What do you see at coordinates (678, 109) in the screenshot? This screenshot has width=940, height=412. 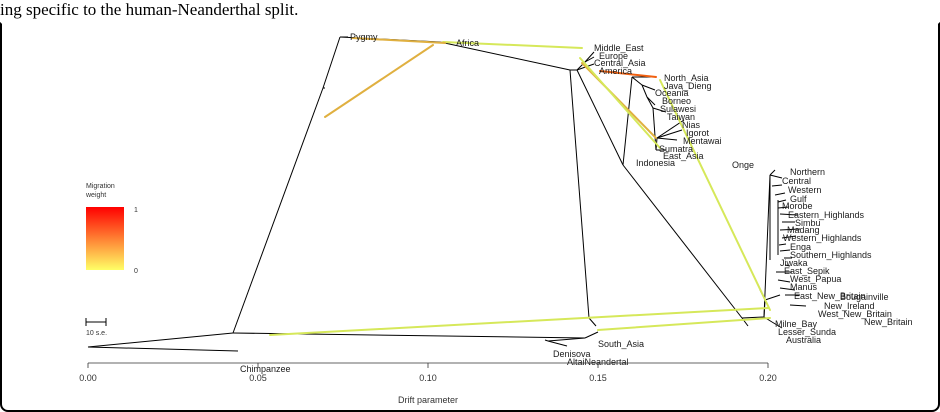 I see `tip-label-sulawesi: Sulawesi` at bounding box center [678, 109].